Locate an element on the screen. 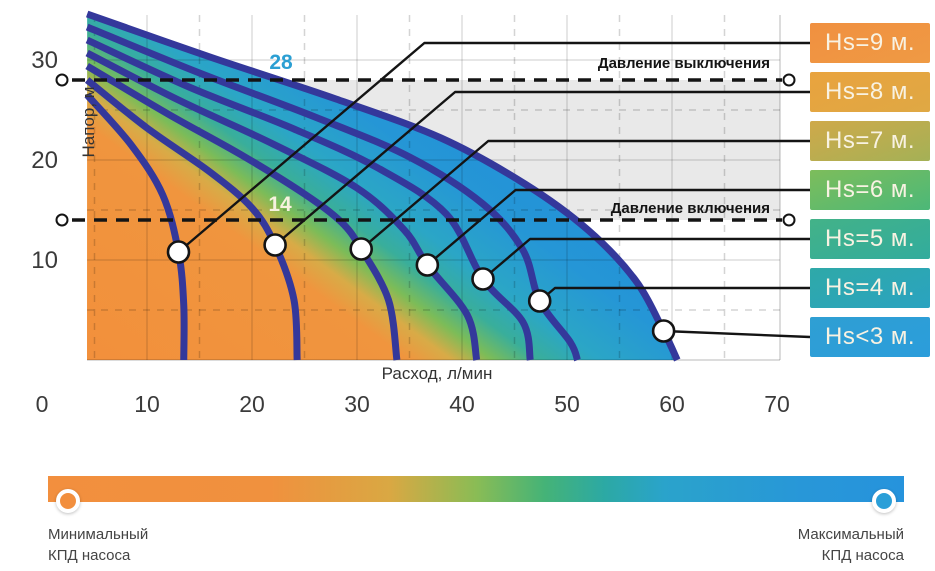 Image resolution: width=935 pixels, height=571 pixels. x-tick-20: 20 is located at coordinates (252, 404).